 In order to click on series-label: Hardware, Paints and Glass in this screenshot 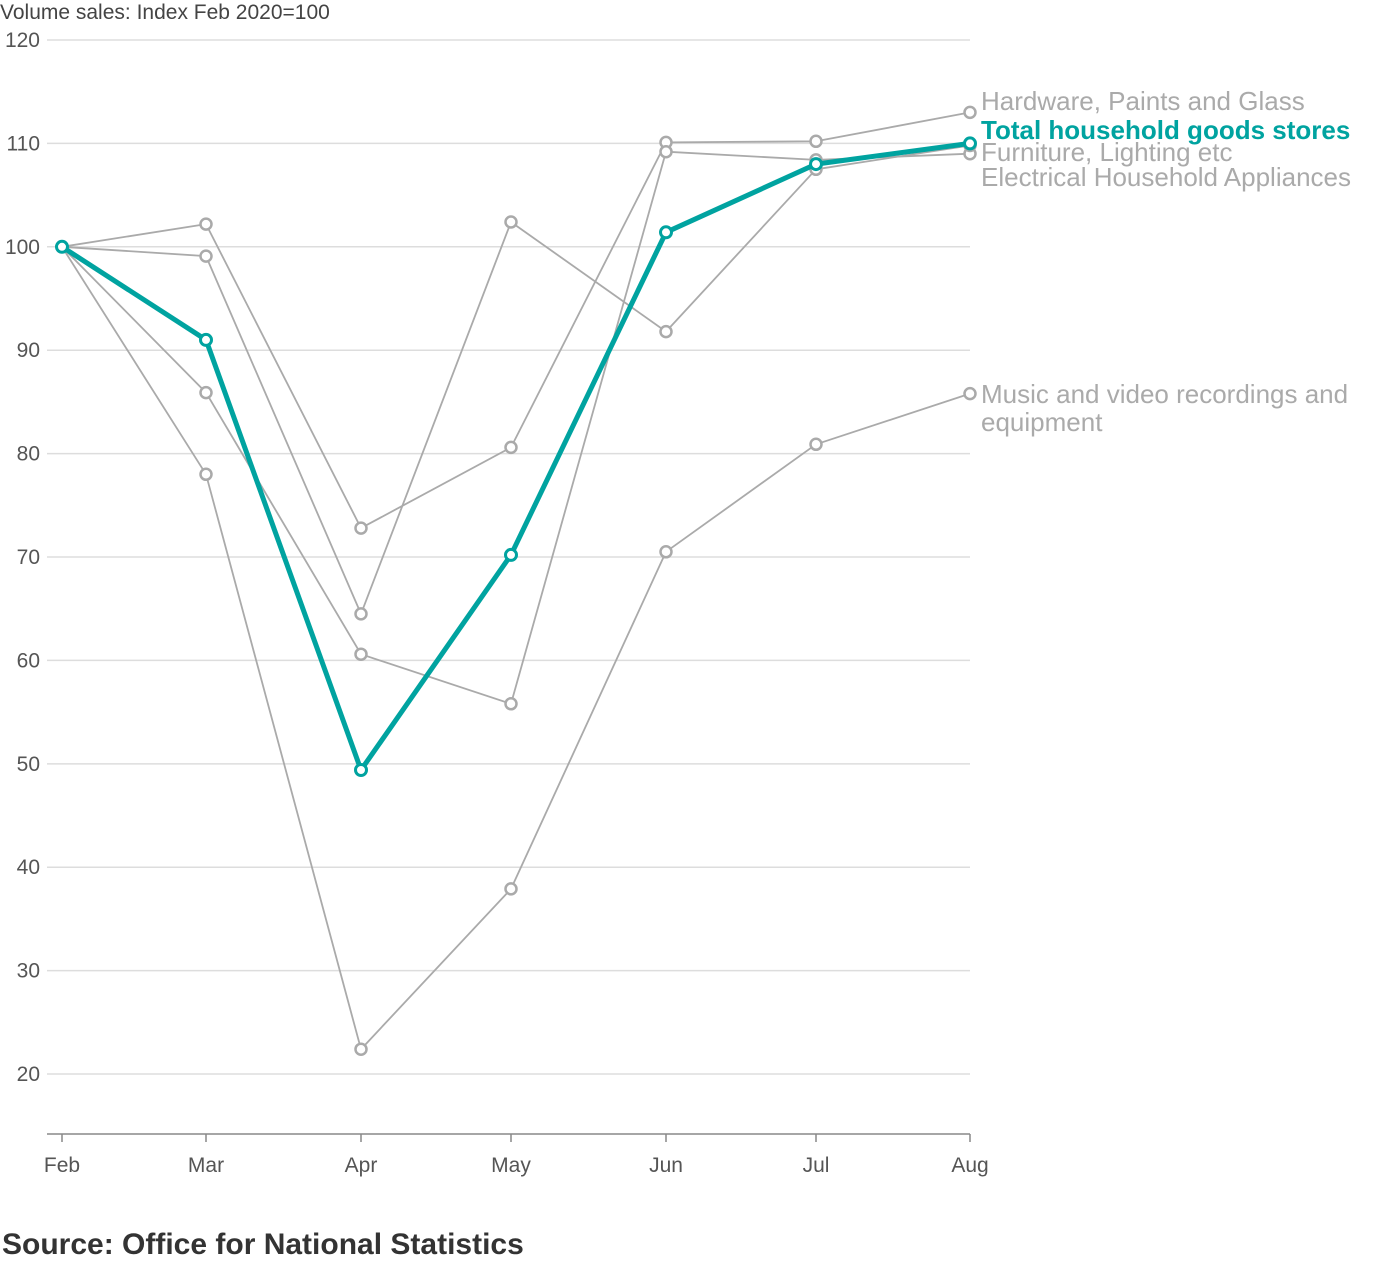, I will do `click(1143, 101)`.